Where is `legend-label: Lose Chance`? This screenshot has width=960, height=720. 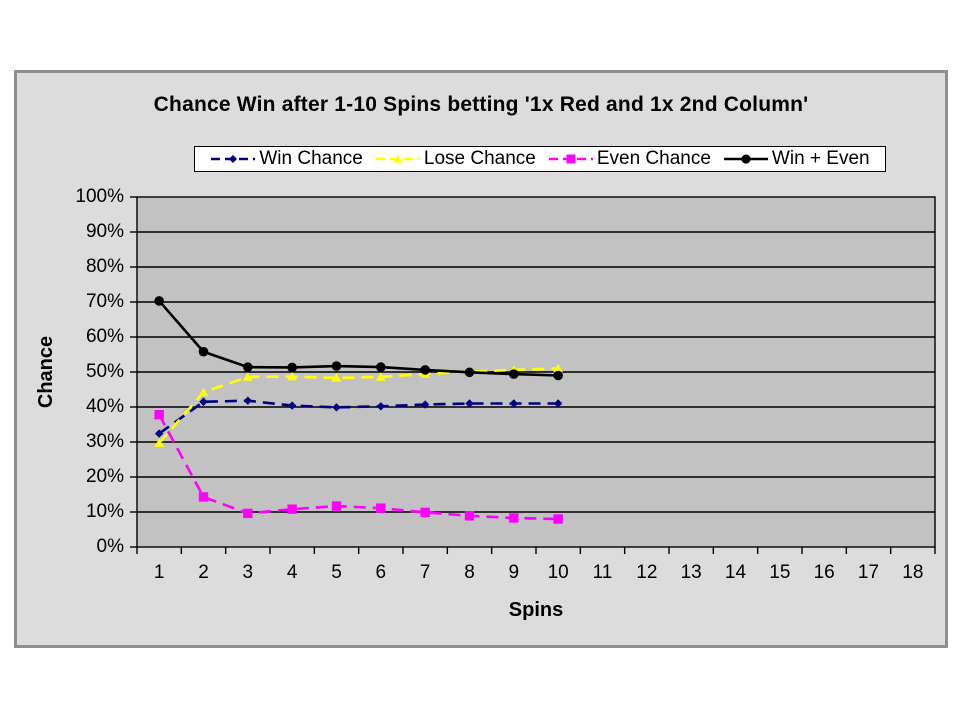 legend-label: Lose Chance is located at coordinates (479, 158).